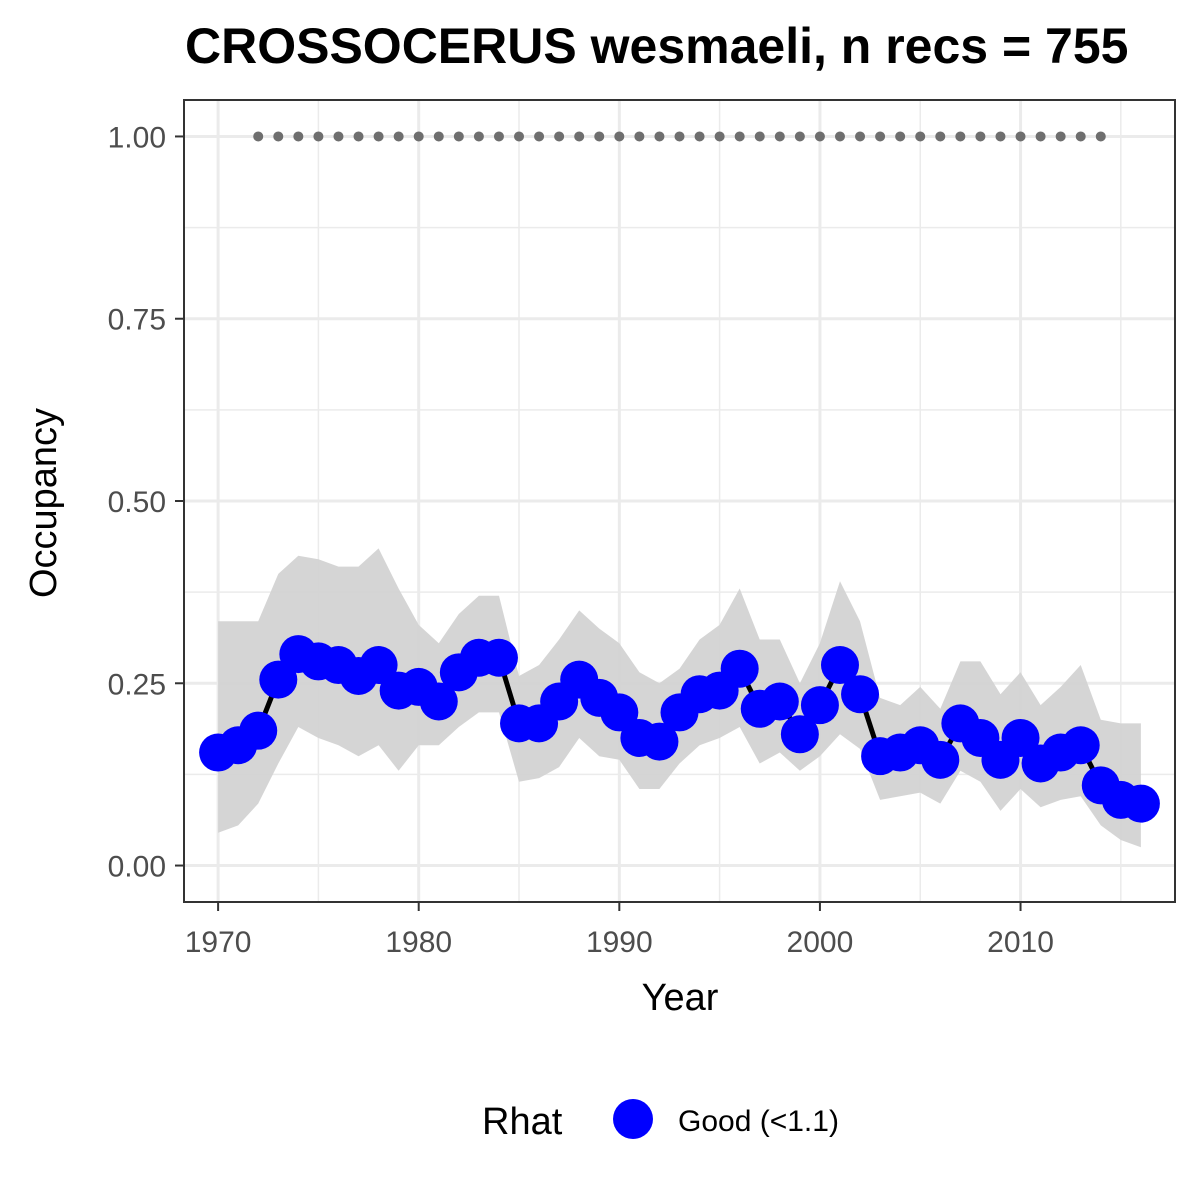 This screenshot has height=1200, width=1200. I want to click on x-axis: 1970 1980 1990 2000 2010, so click(619, 930).